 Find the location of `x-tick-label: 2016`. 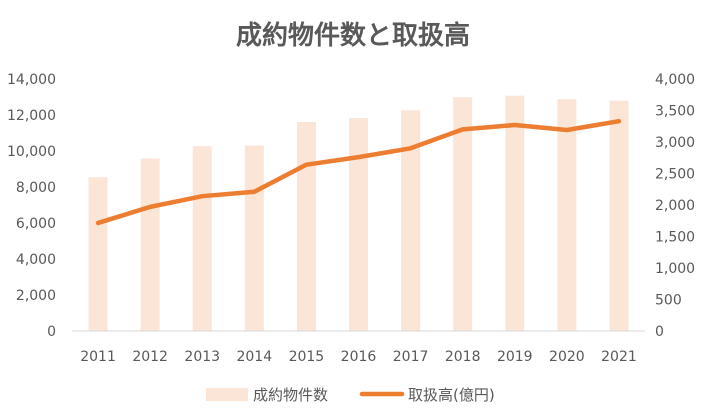

x-tick-label: 2016 is located at coordinates (359, 357).